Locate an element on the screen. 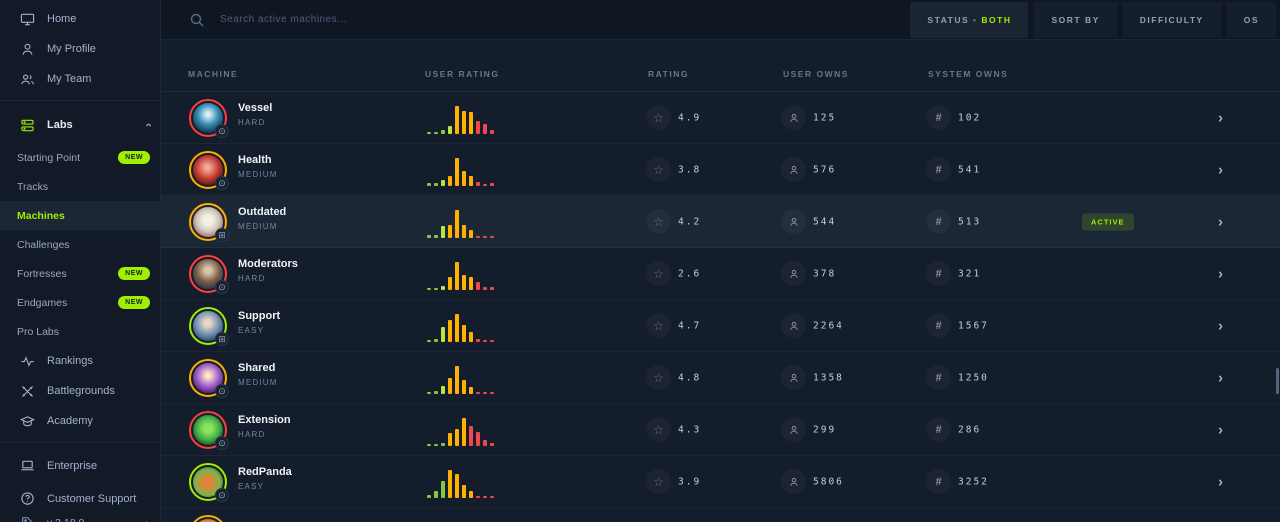  rating-value: 4.2 is located at coordinates (690, 221).